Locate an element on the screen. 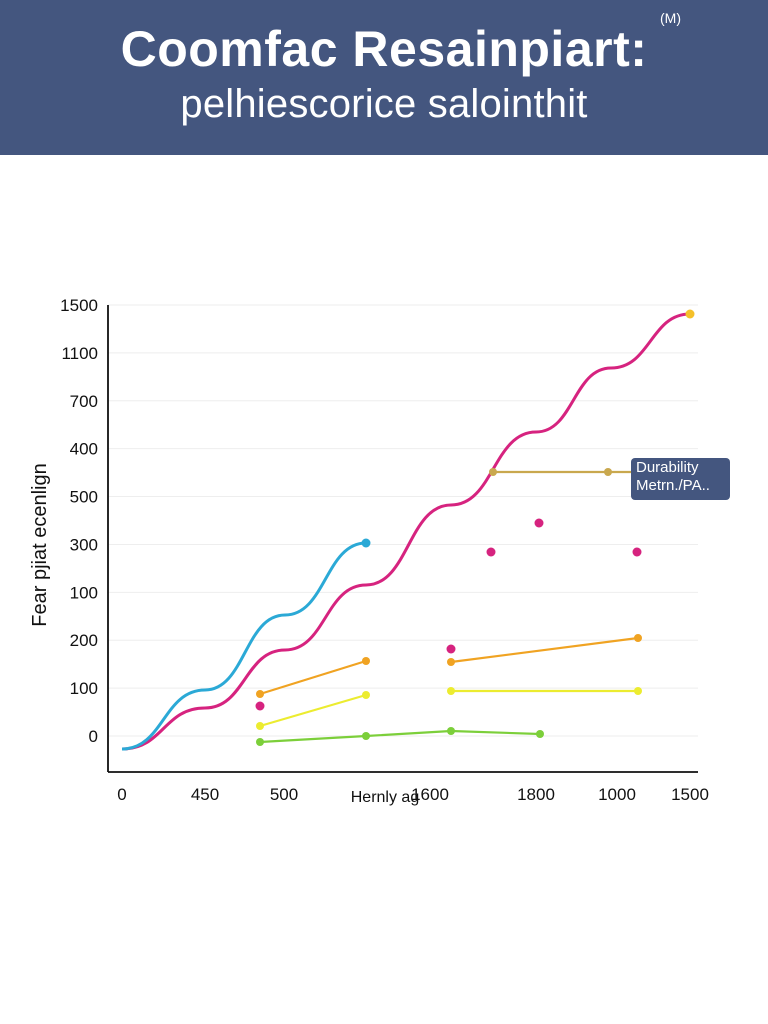 The image size is (768, 1024). y-axis-label: Fear pjiat ecenlign is located at coordinates (40, 544).